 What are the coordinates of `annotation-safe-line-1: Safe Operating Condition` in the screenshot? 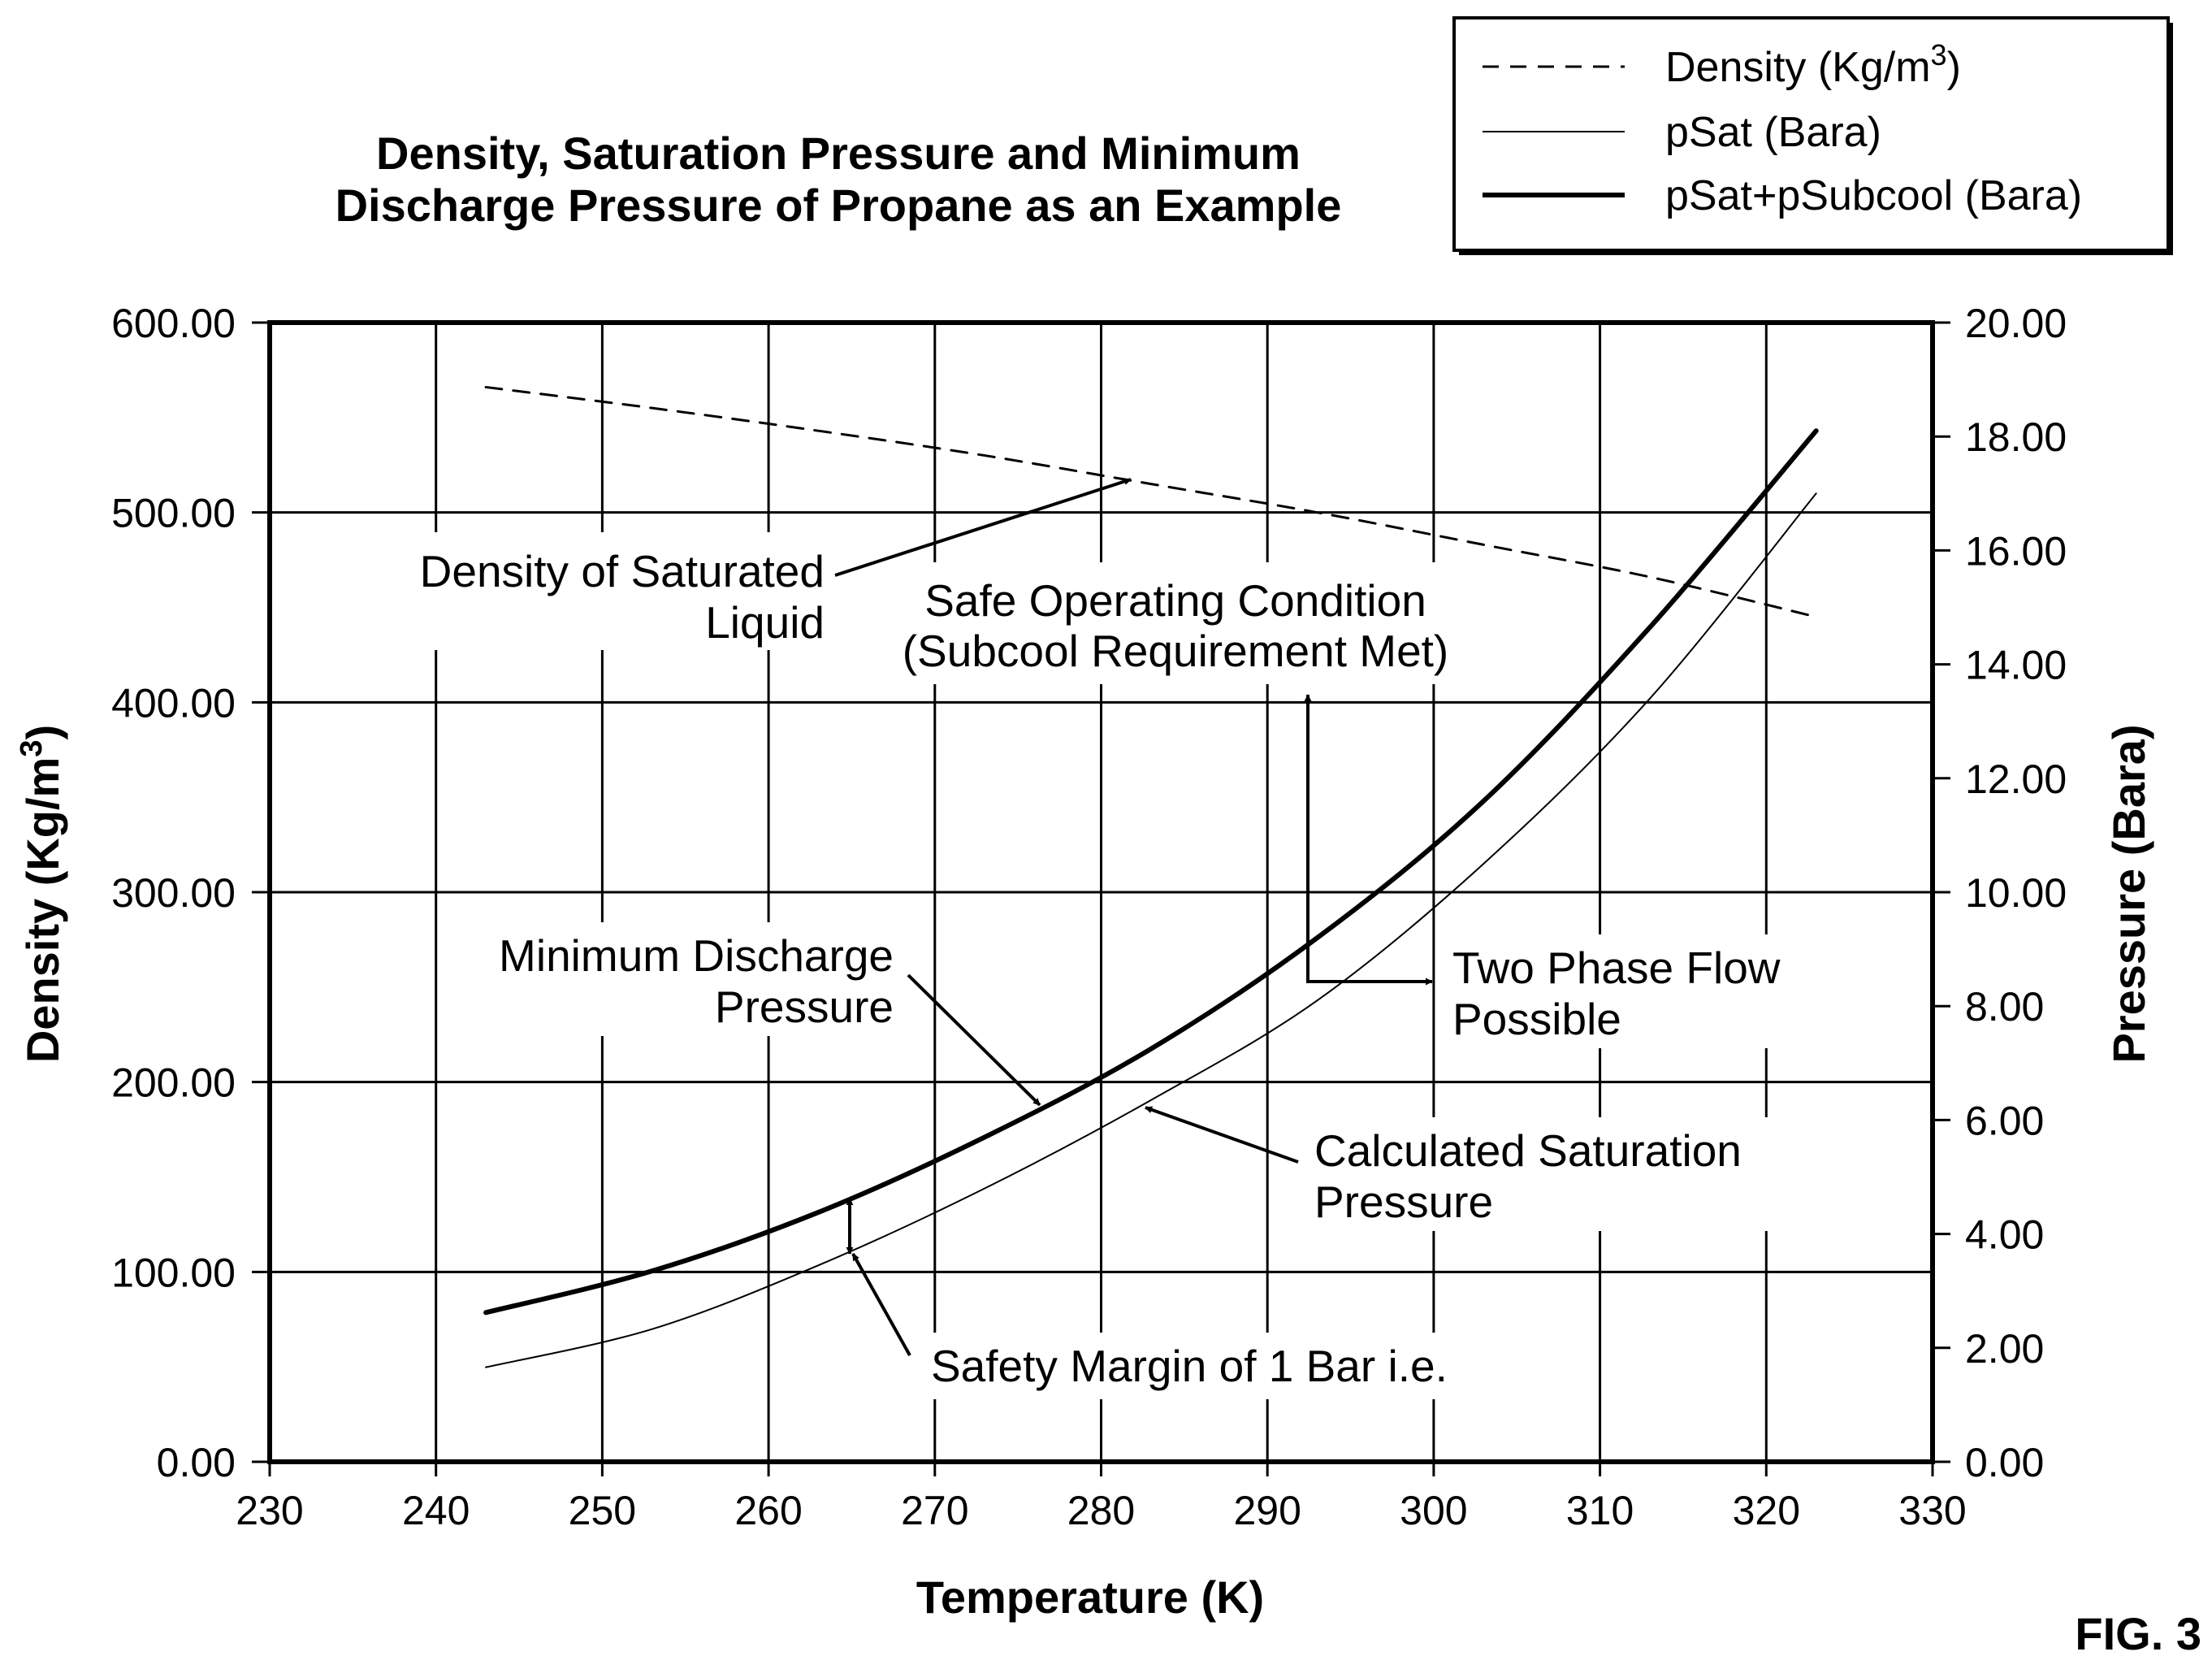 It's located at (1175, 600).